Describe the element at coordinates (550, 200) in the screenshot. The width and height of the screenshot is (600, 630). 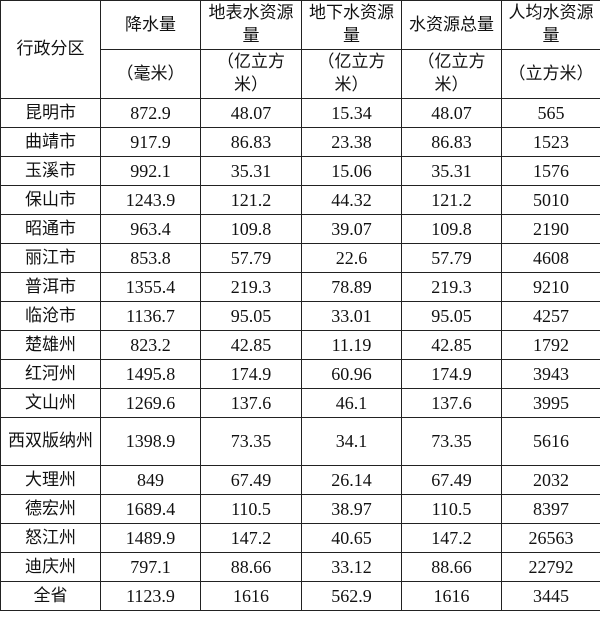
I see `value-cell: 5010` at that location.